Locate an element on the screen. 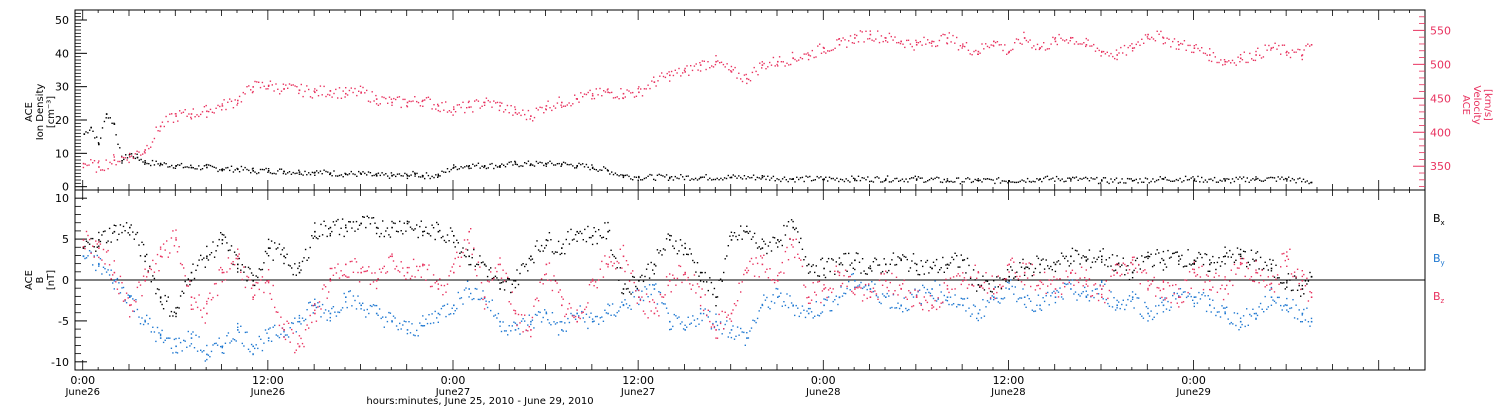 The image size is (1500, 410). x-tick-label-time: 12:00 is located at coordinates (1009, 380).